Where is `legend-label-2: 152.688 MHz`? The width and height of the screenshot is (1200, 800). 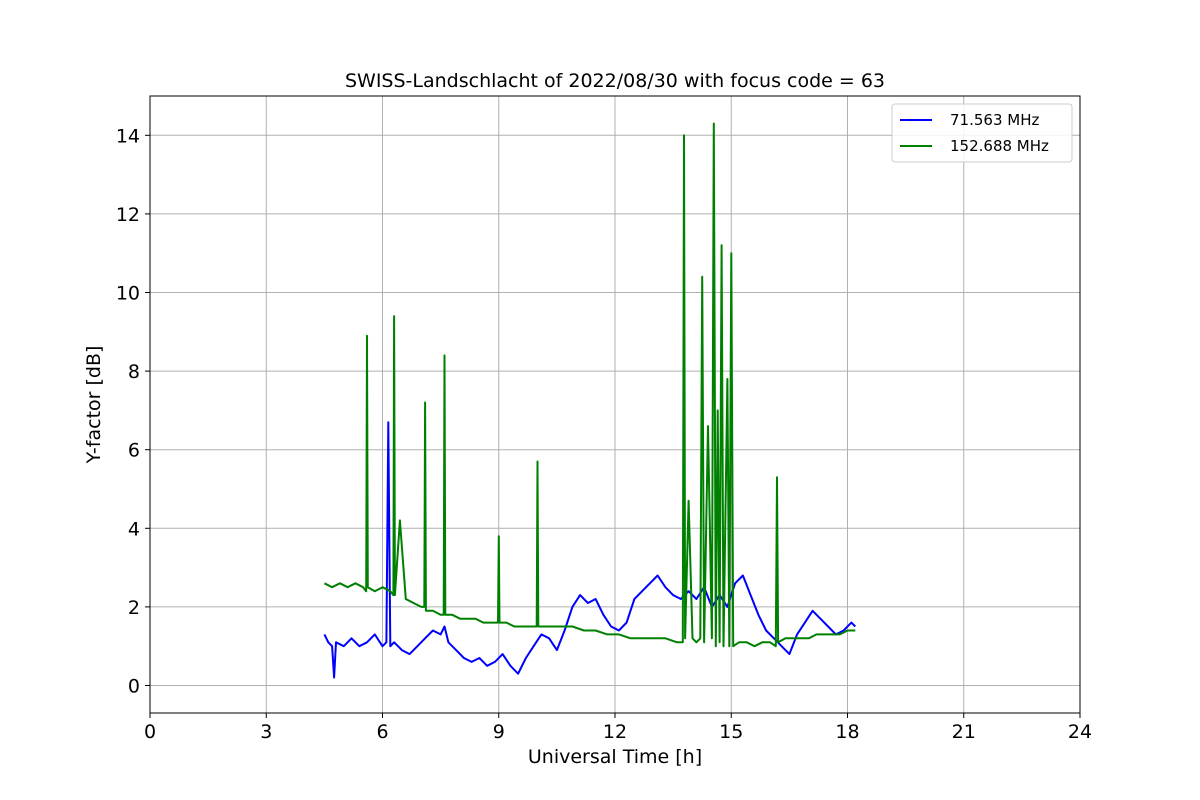 legend-label-2: 152.688 MHz is located at coordinates (999, 146).